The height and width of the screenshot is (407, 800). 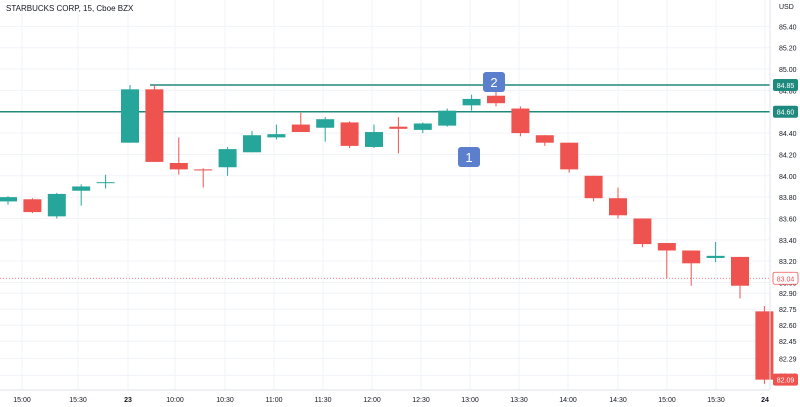 I want to click on hline-price-label: 84.85, so click(x=786, y=86).